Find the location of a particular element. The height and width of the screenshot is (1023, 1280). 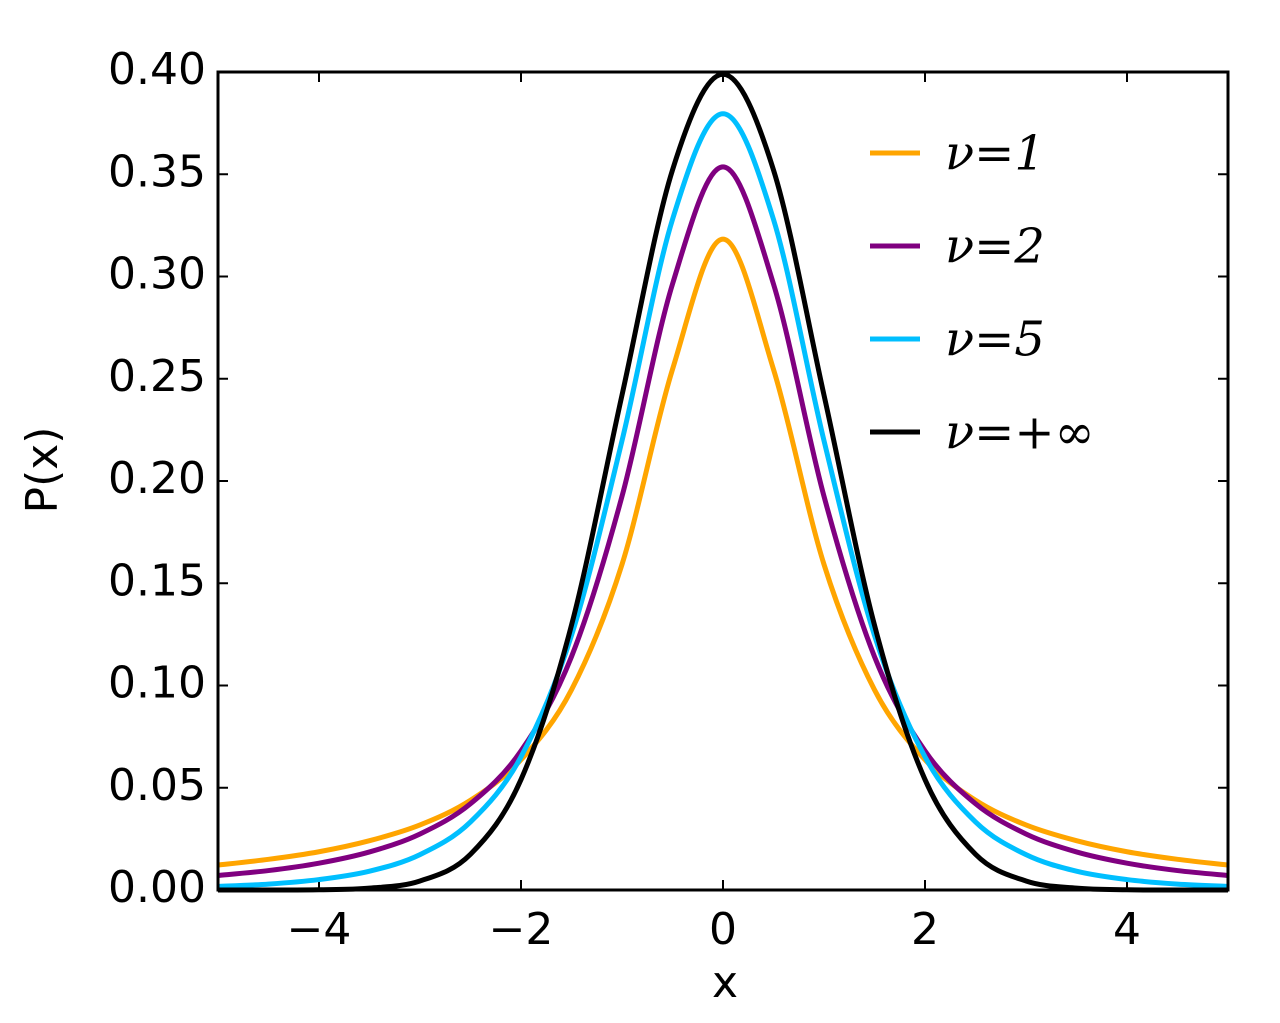

x-tick-label: −2 is located at coordinates (521, 929).